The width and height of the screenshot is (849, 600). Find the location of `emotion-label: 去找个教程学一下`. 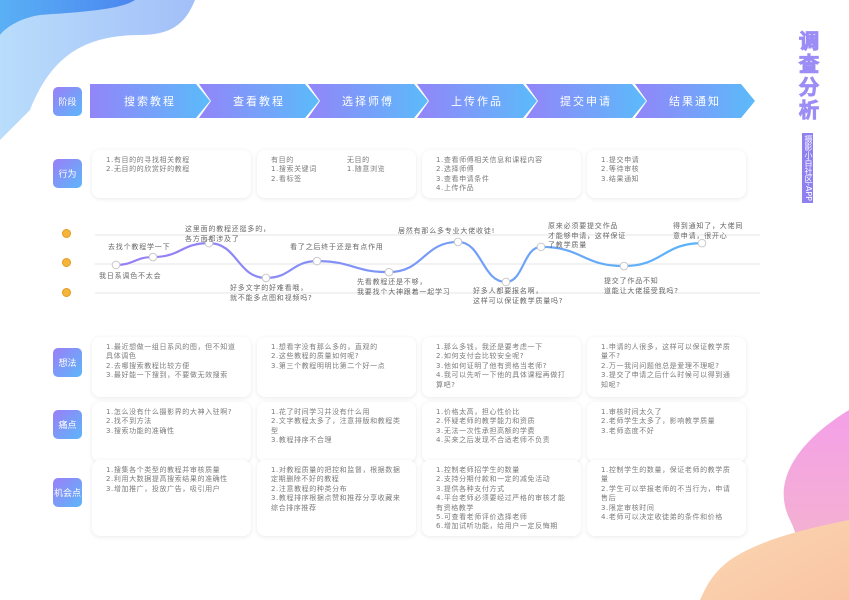

emotion-label: 去找个教程学一下 is located at coordinates (139, 247).